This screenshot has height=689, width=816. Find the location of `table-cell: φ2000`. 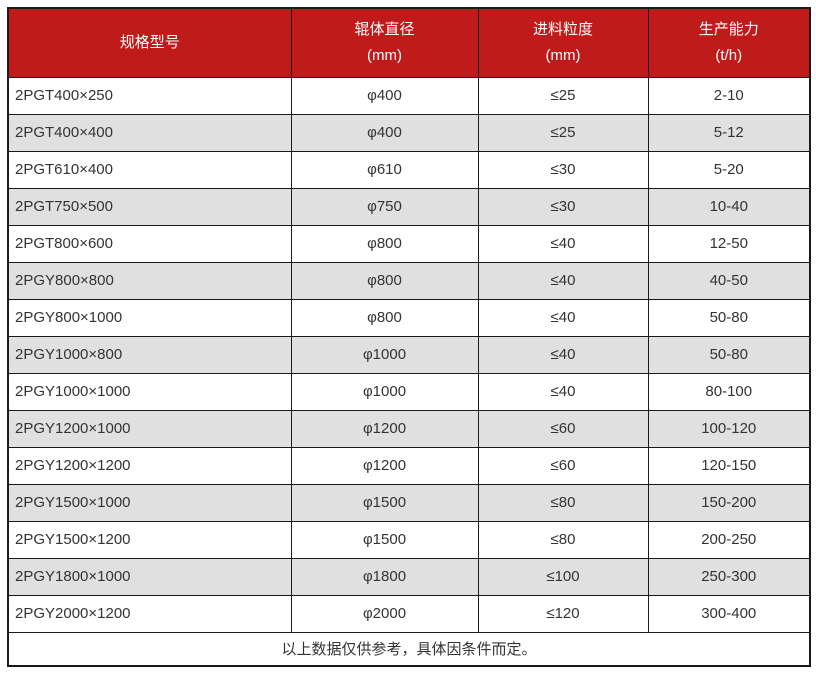

table-cell: φ2000 is located at coordinates (384, 613).